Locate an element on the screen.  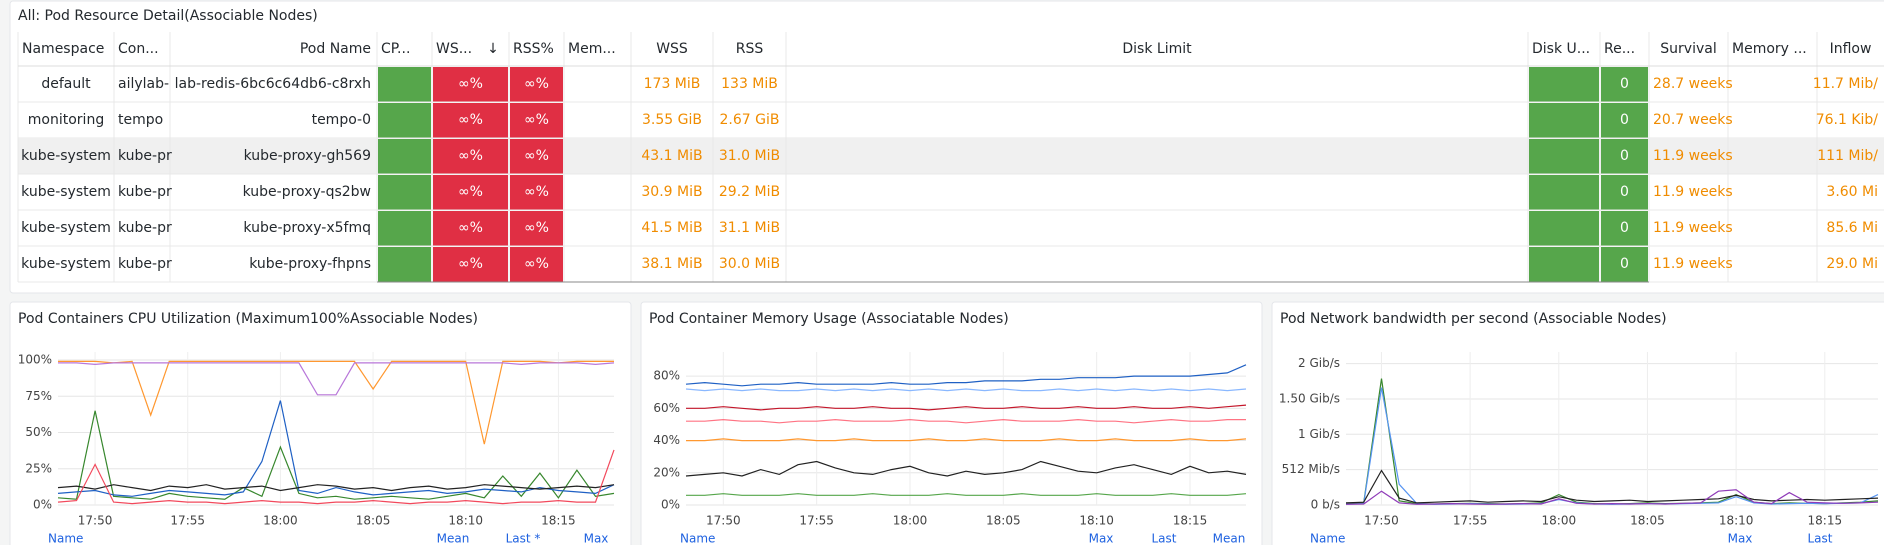
y-tick-label: 512 Mib/s is located at coordinates (1311, 469).